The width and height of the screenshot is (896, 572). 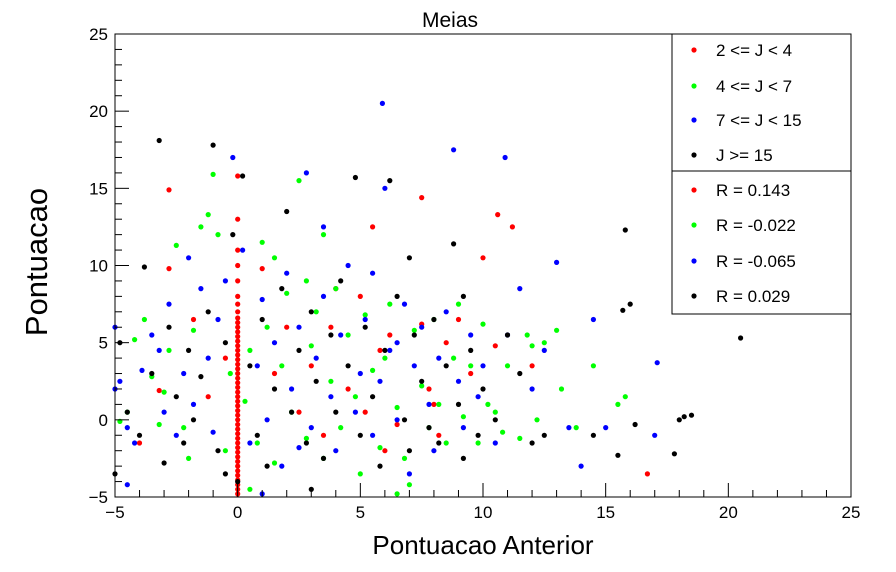 What do you see at coordinates (103, 343) in the screenshot?
I see `y-tick-label: 5` at bounding box center [103, 343].